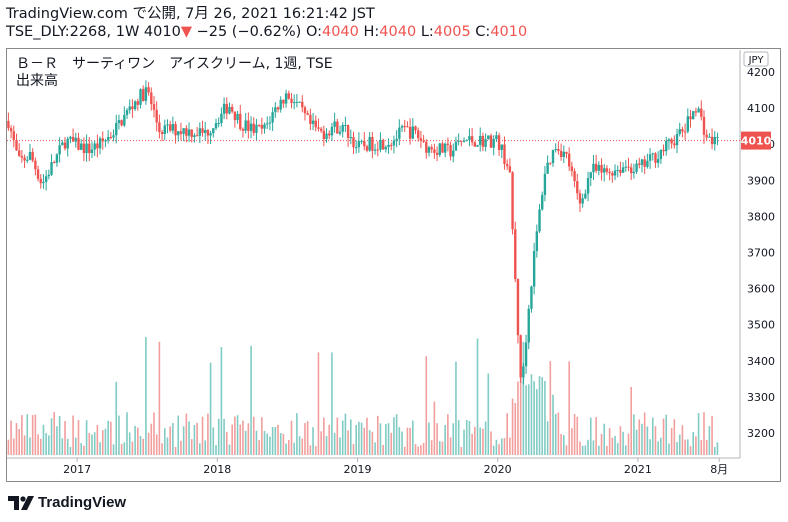 The image size is (788, 522). What do you see at coordinates (67, 502) in the screenshot?
I see `tradingview-footer: TradingView` at bounding box center [67, 502].